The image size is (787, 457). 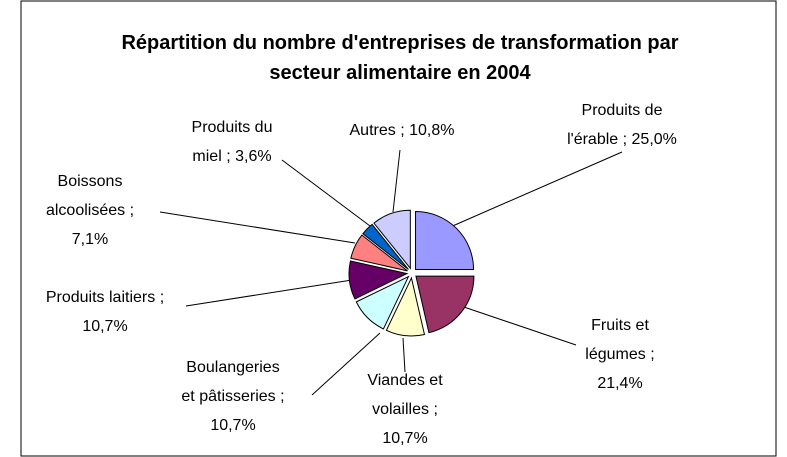 What do you see at coordinates (617, 340) in the screenshot?
I see `label-category: Fruits et légumes` at bounding box center [617, 340].